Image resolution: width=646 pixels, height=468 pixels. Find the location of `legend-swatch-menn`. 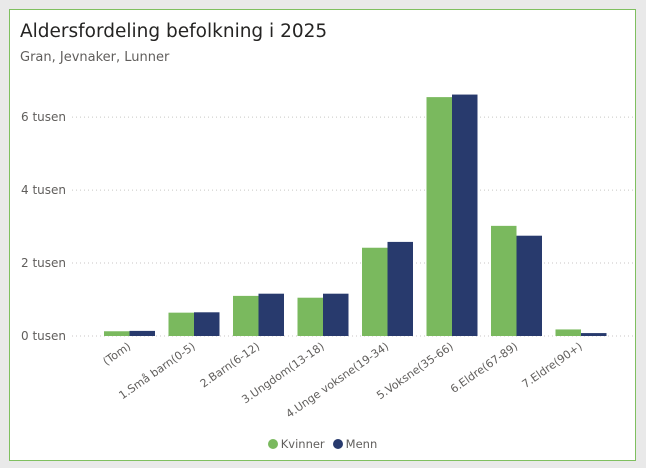

legend-swatch-menn is located at coordinates (337, 444).